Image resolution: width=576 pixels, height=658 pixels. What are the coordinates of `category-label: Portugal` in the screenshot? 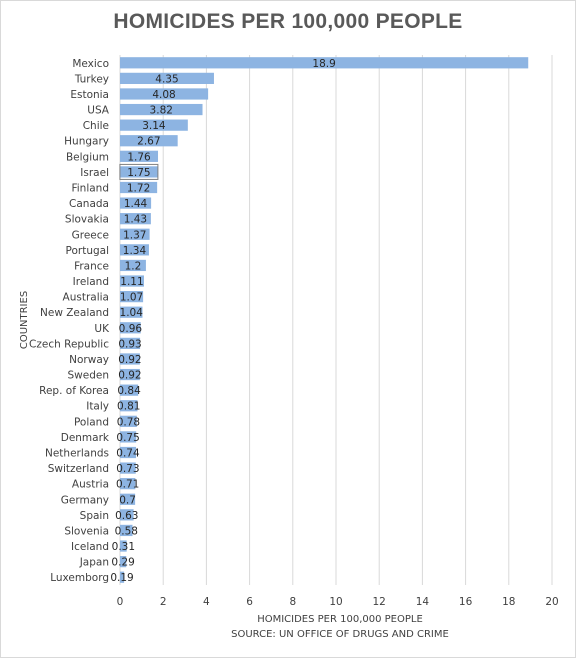 It's located at (88, 251).